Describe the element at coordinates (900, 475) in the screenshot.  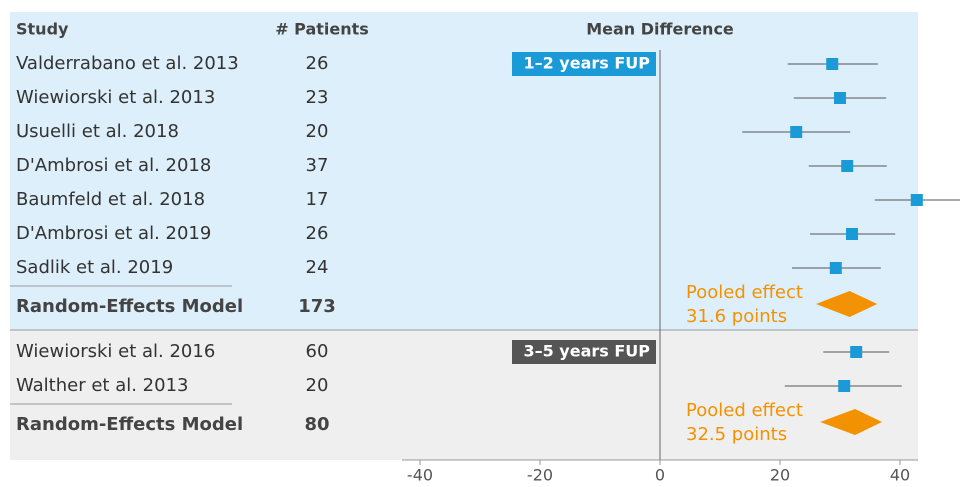
I see `x-tick-label: 40` at that location.